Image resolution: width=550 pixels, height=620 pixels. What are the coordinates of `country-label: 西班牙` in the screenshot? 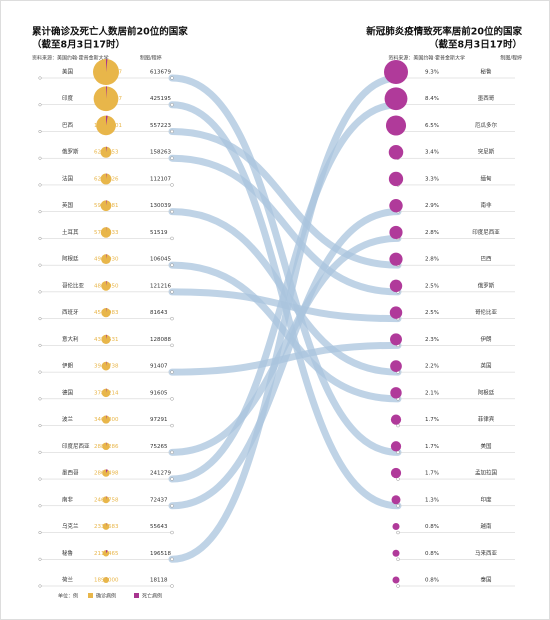 It's located at (70, 312).